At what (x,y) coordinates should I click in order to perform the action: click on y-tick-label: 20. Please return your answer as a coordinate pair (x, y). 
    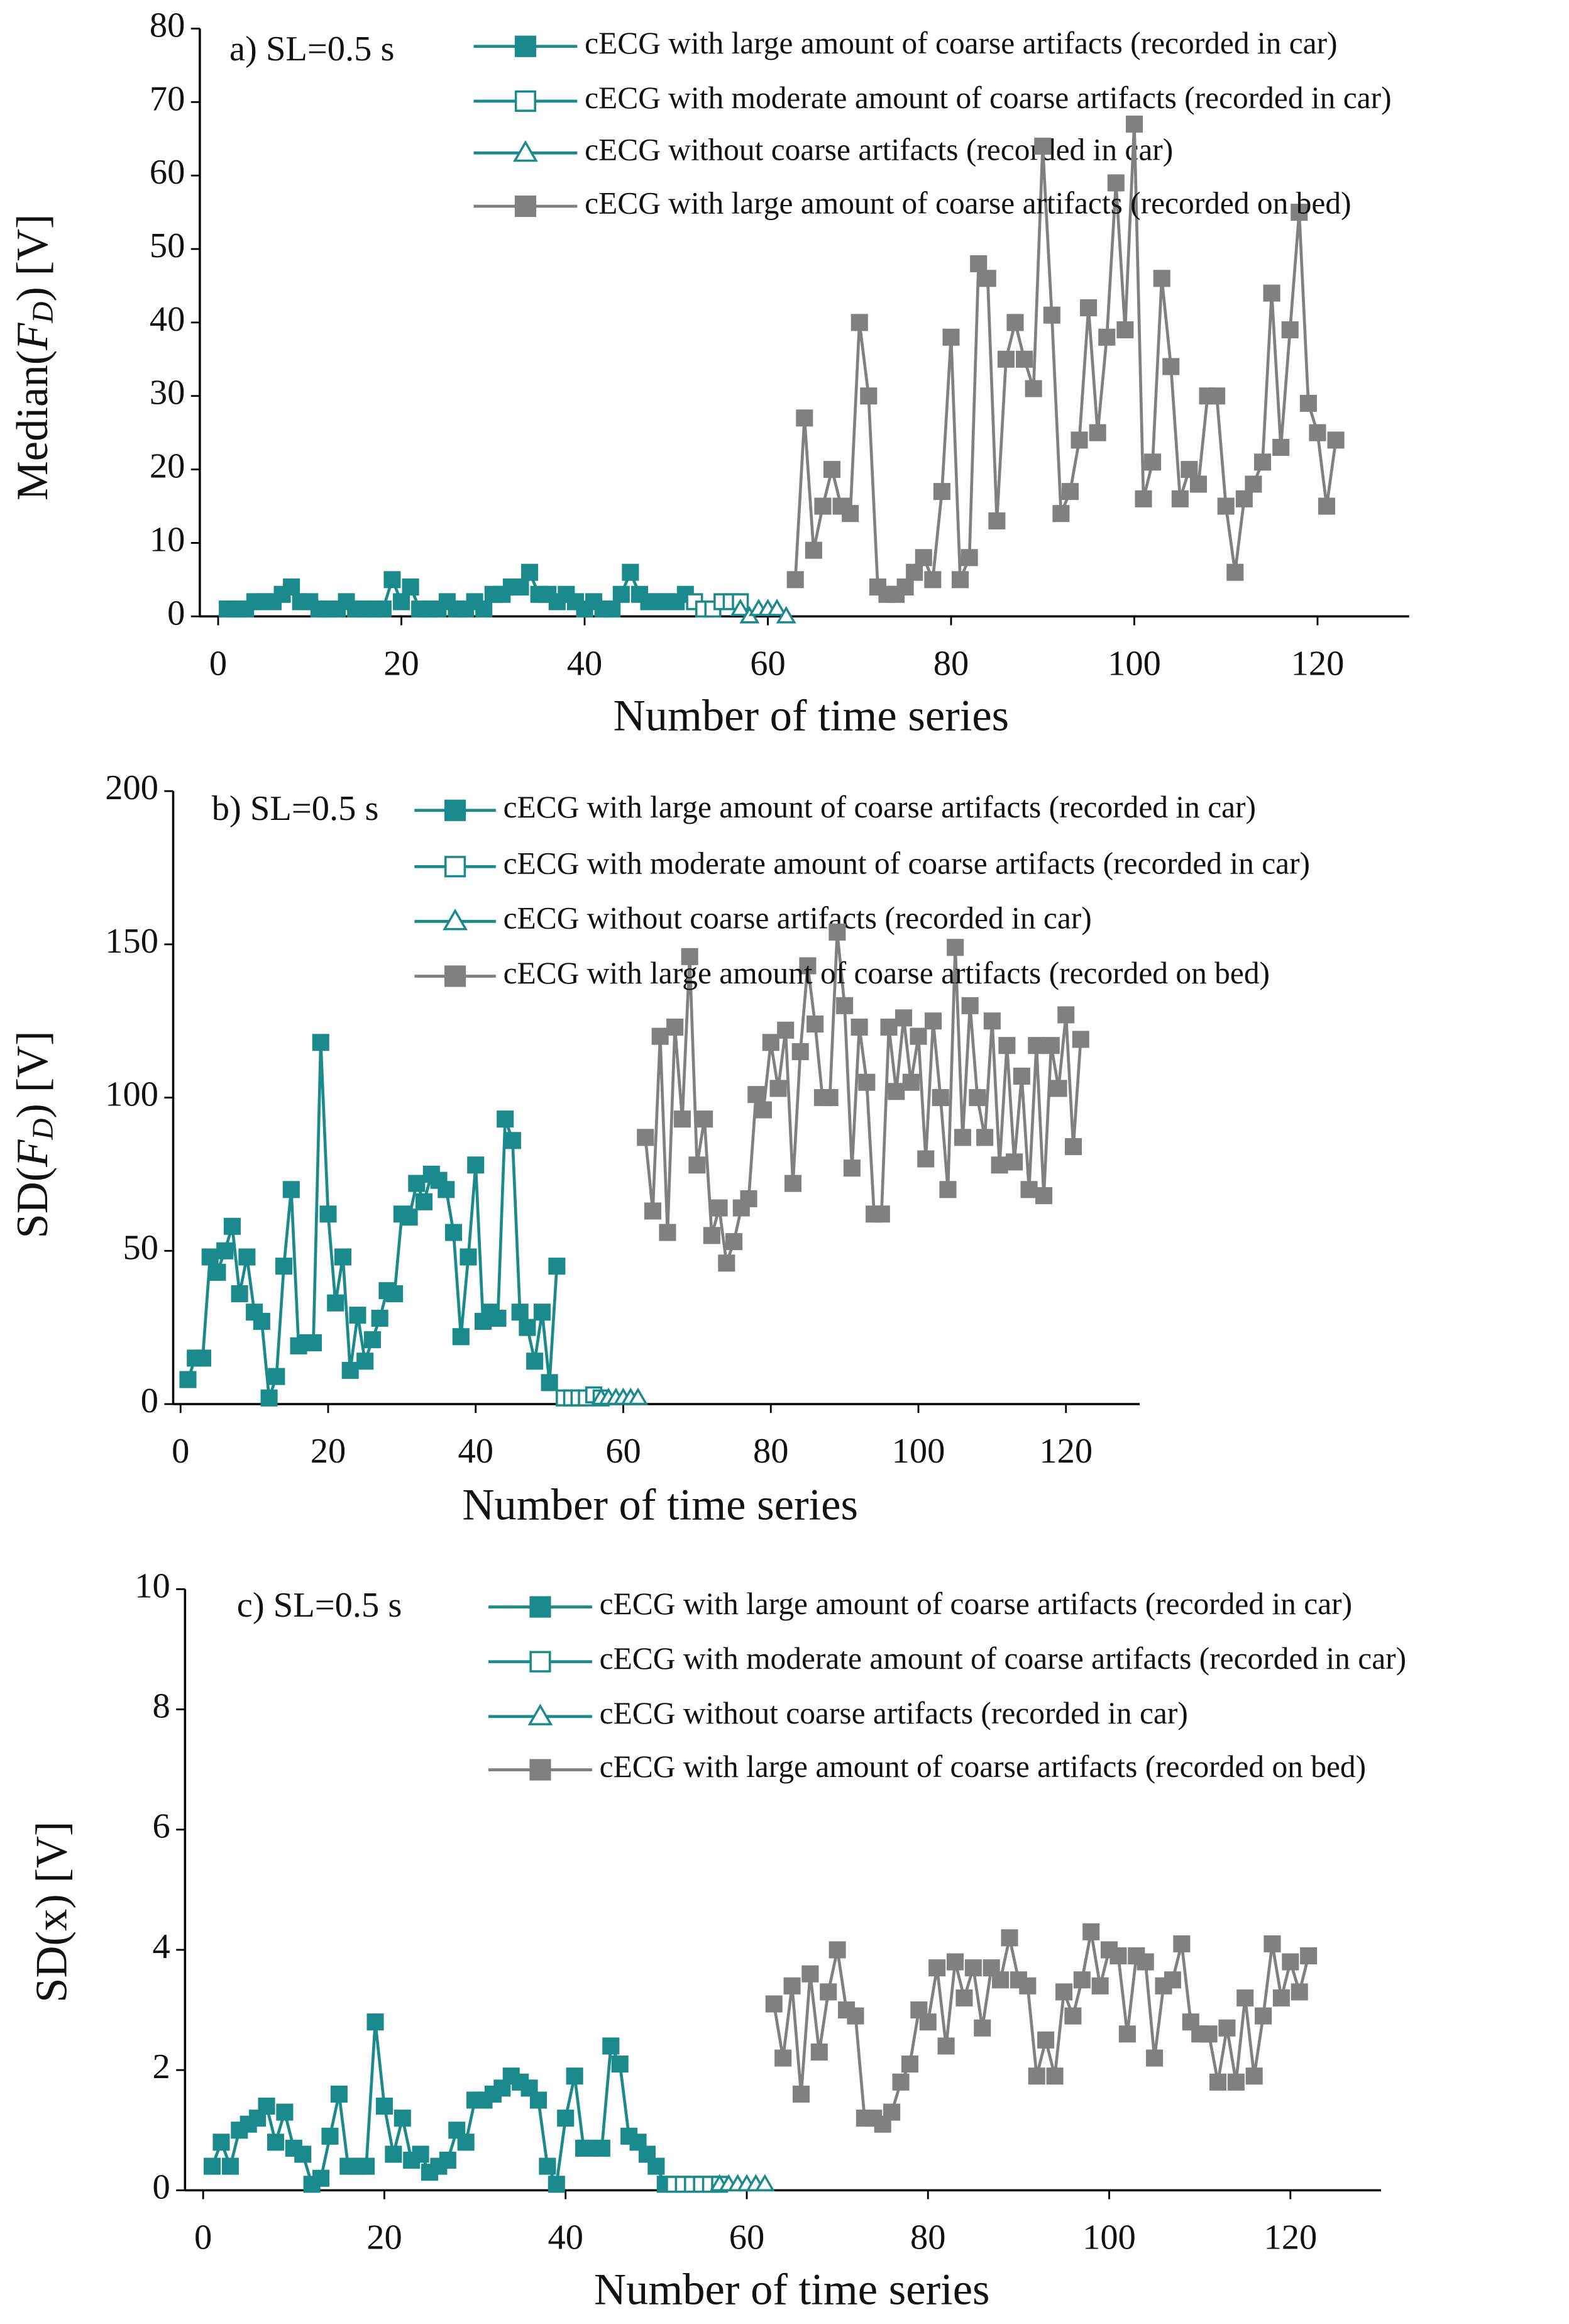
    Looking at the image, I should click on (168, 466).